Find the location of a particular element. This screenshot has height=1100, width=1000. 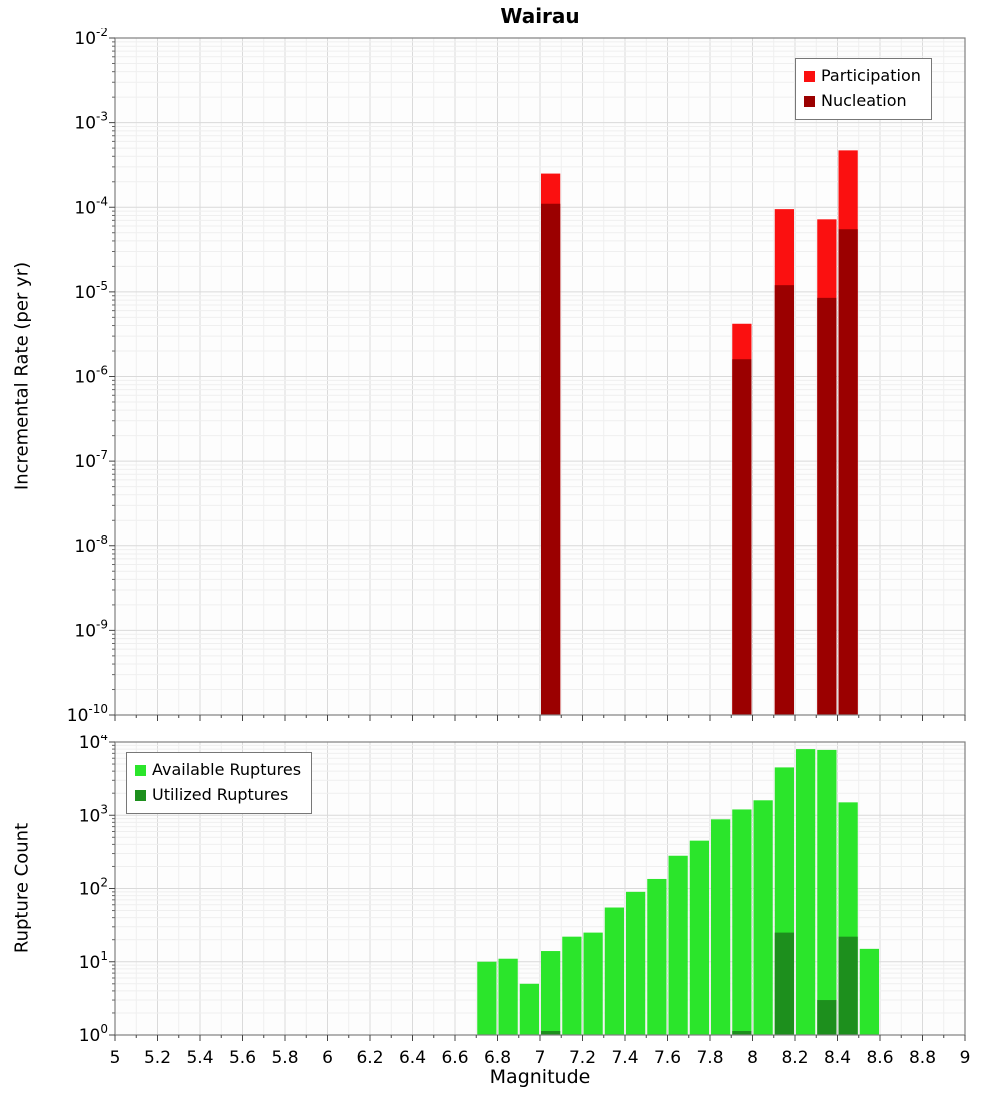

svg-text: 10² is located at coordinates (93, 888).